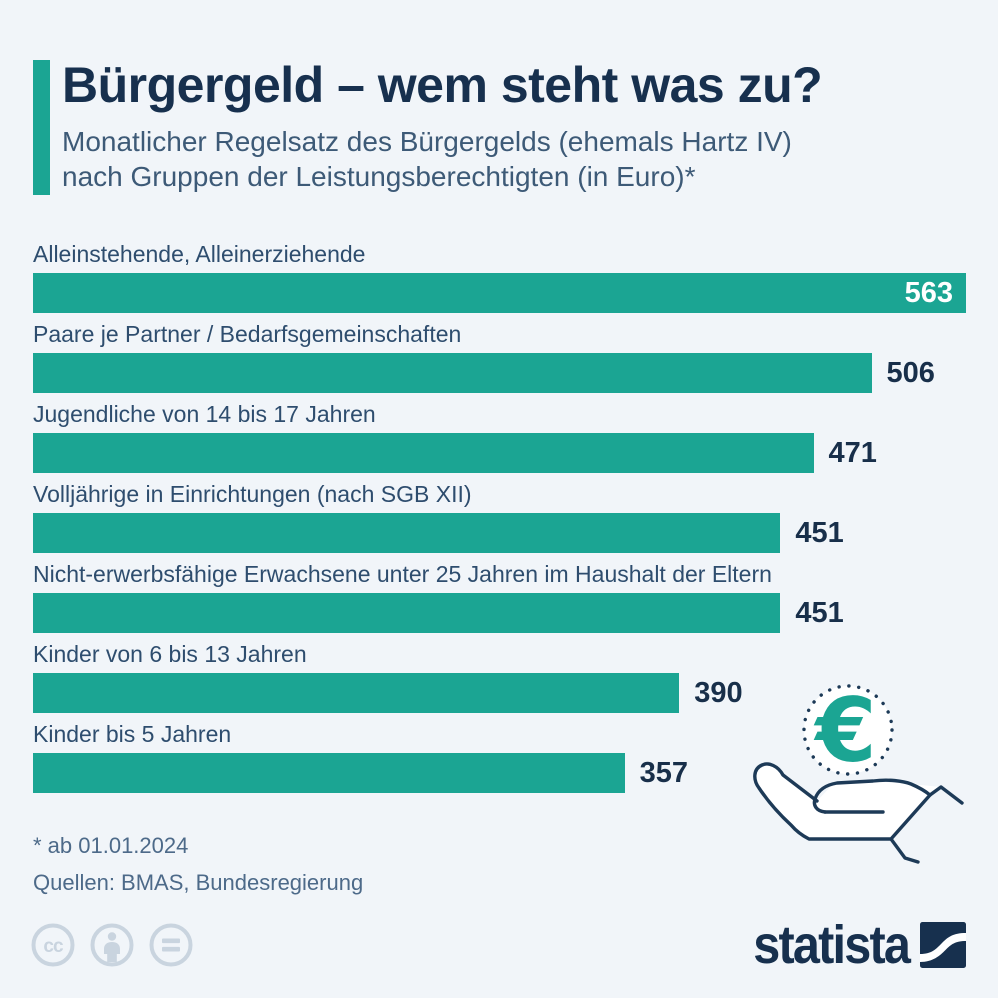 The height and width of the screenshot is (998, 998). I want to click on chart-row: Kinder bis 5 Jahren 357, so click(499, 757).